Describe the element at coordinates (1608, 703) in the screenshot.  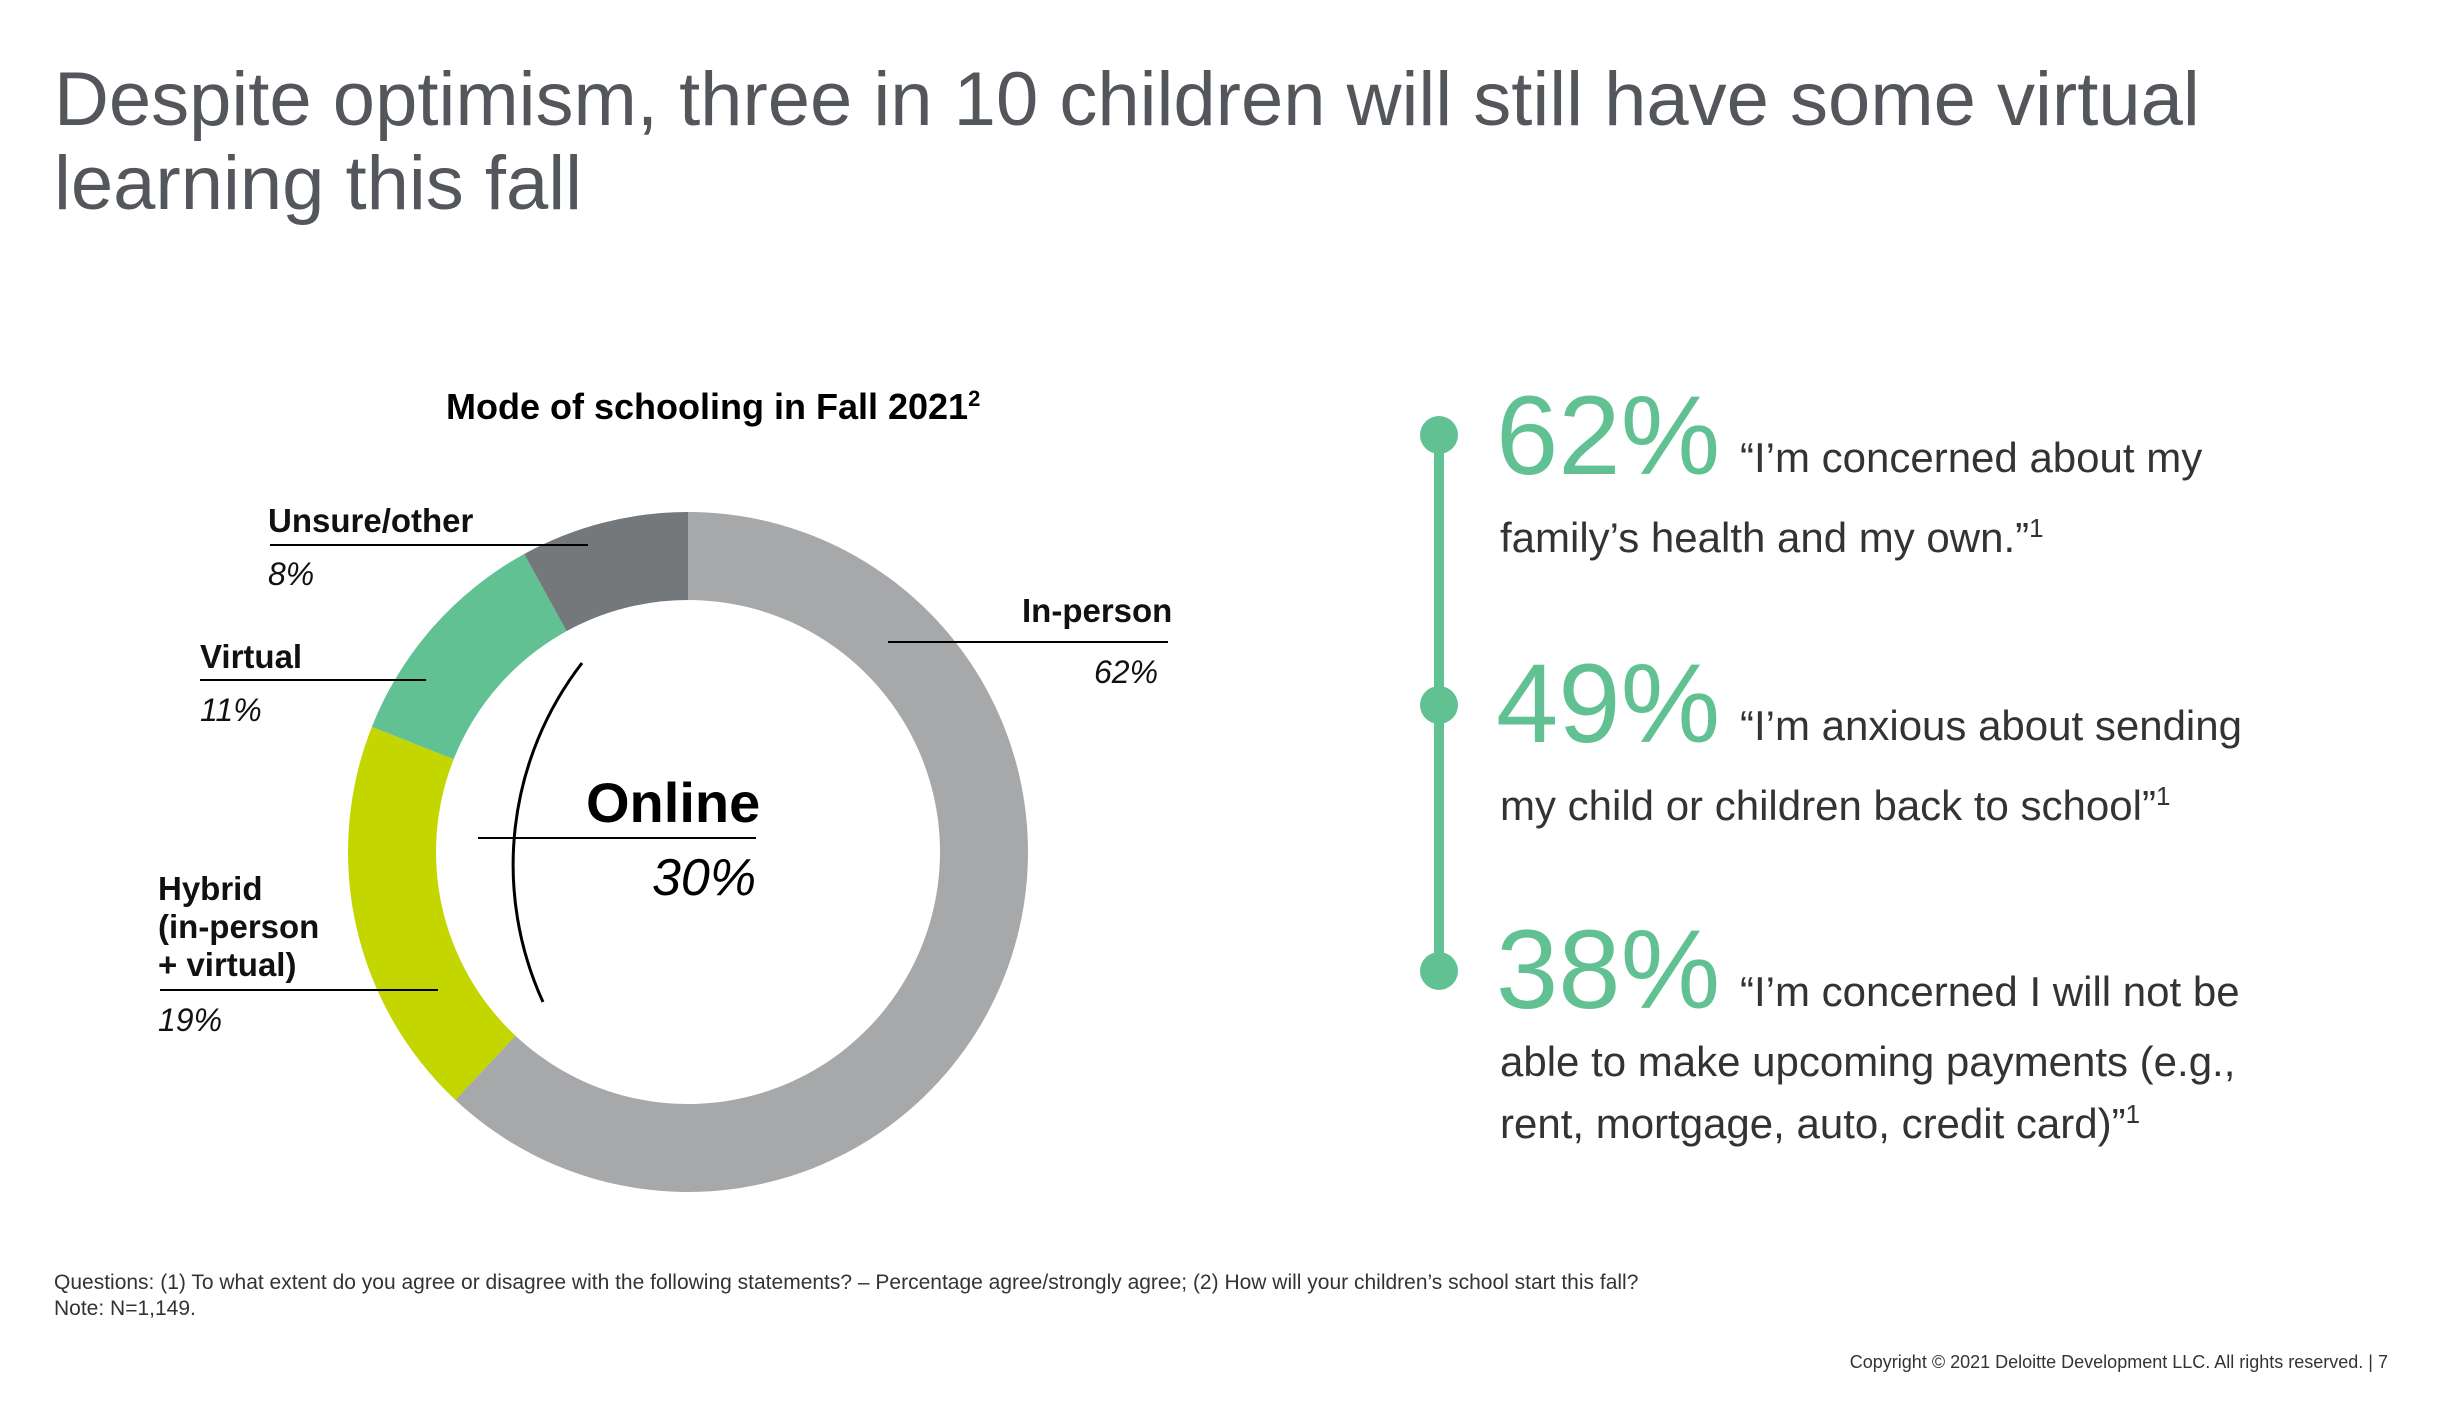
I see `stat-pct-anxious: 49%` at that location.